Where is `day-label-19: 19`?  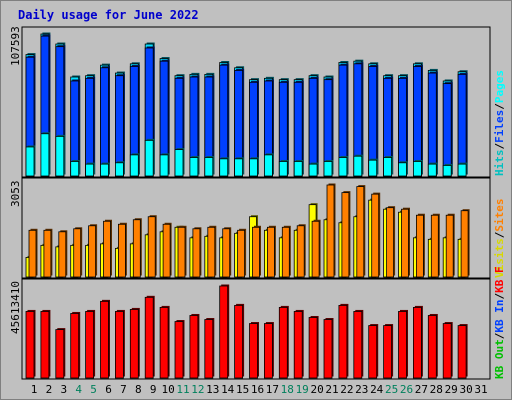
day-label-19: 19 is located at coordinates (302, 389).